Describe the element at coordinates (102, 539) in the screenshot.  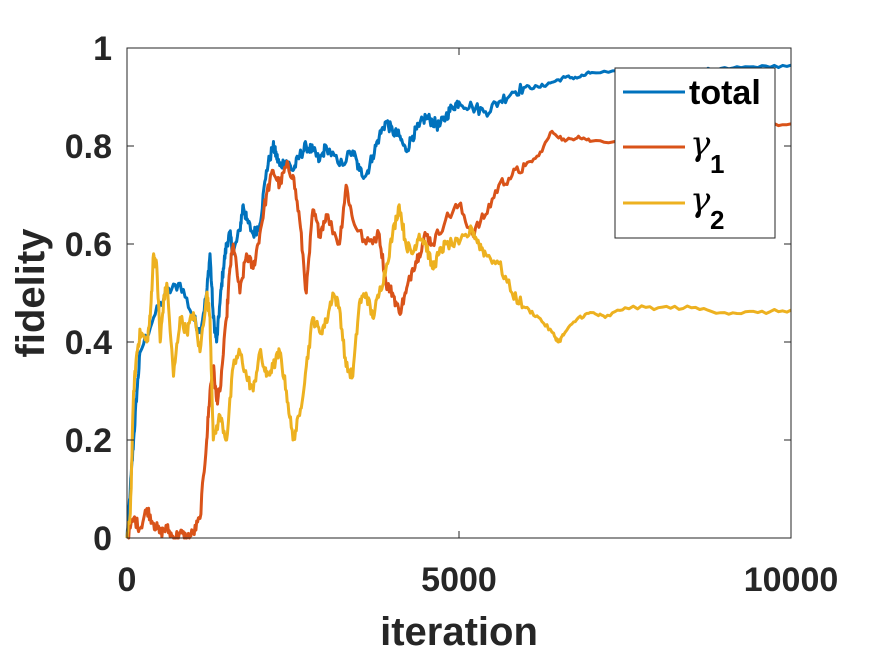
I see `y-tick-label: 0` at that location.